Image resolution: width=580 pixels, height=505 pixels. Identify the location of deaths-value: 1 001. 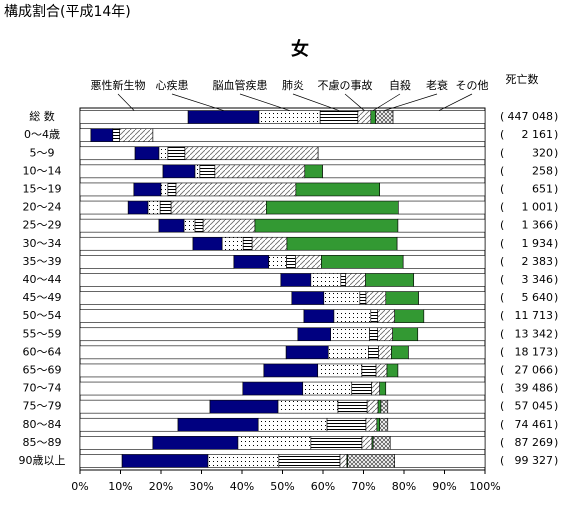
(538, 207).